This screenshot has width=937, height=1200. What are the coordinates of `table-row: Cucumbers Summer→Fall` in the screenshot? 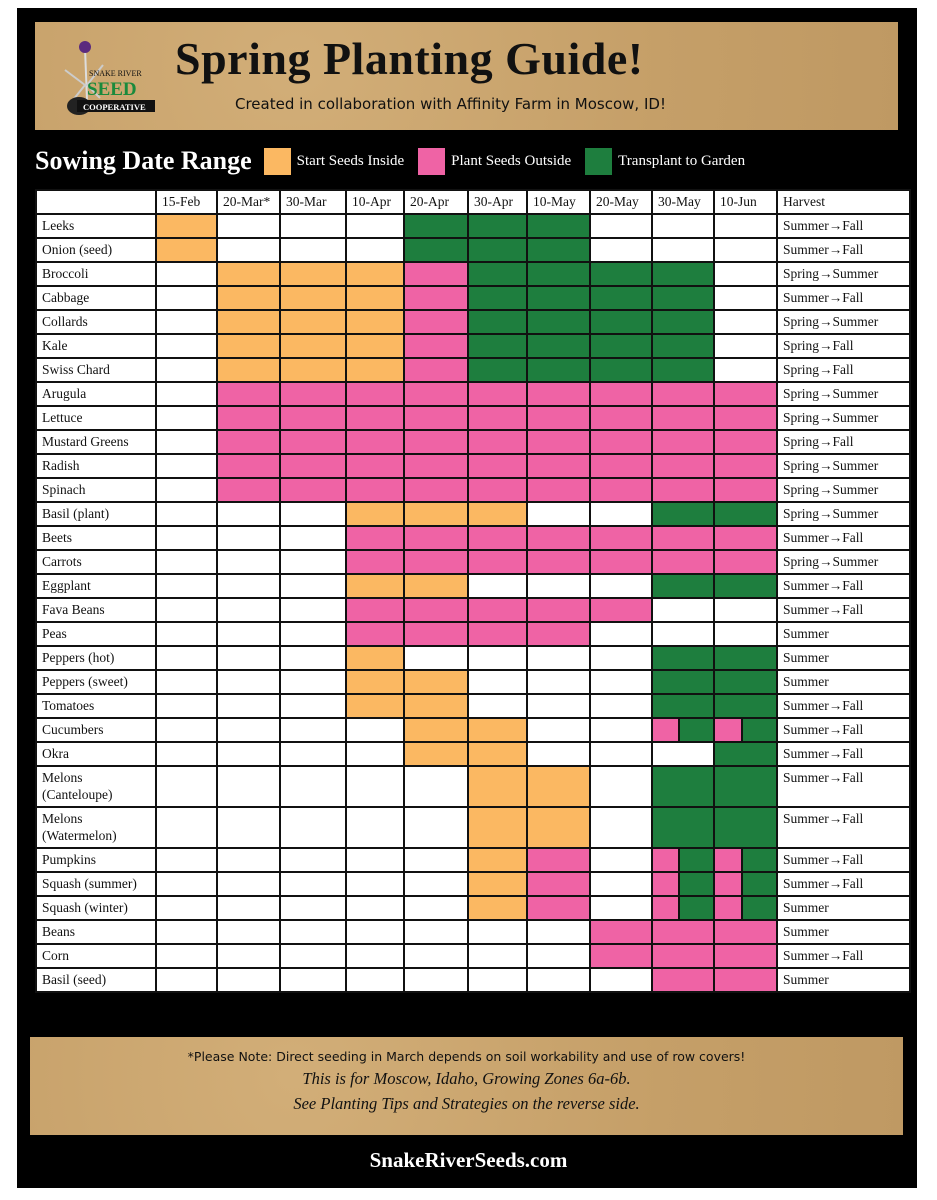 It's located at (473, 730).